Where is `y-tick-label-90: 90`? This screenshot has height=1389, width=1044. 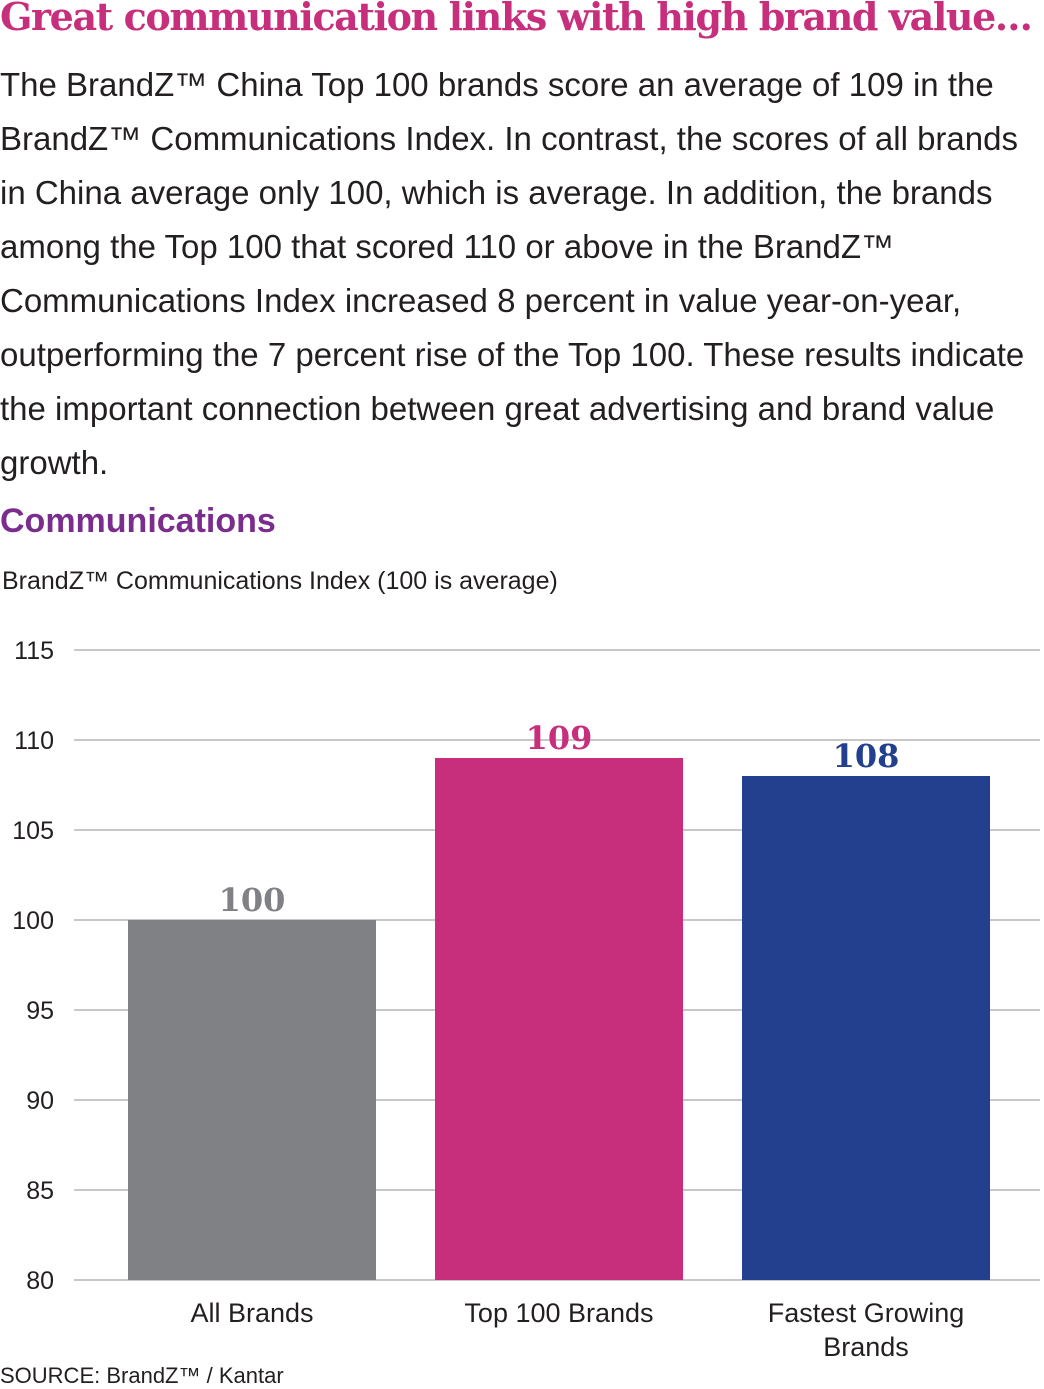 y-tick-label-90: 90 is located at coordinates (40, 1101).